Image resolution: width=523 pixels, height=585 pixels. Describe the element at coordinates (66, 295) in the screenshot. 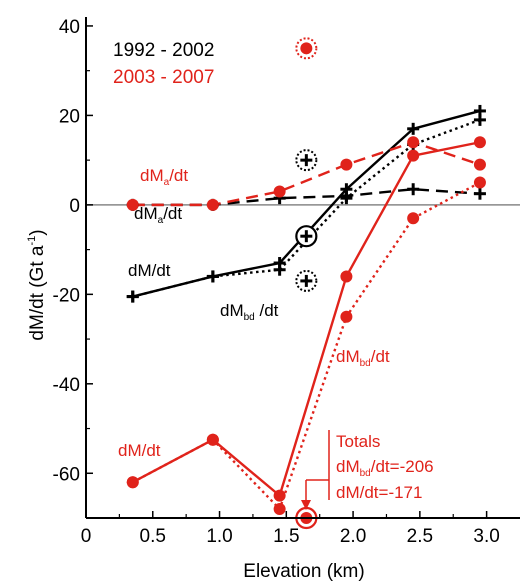

I see `y-tick-label: -20` at that location.